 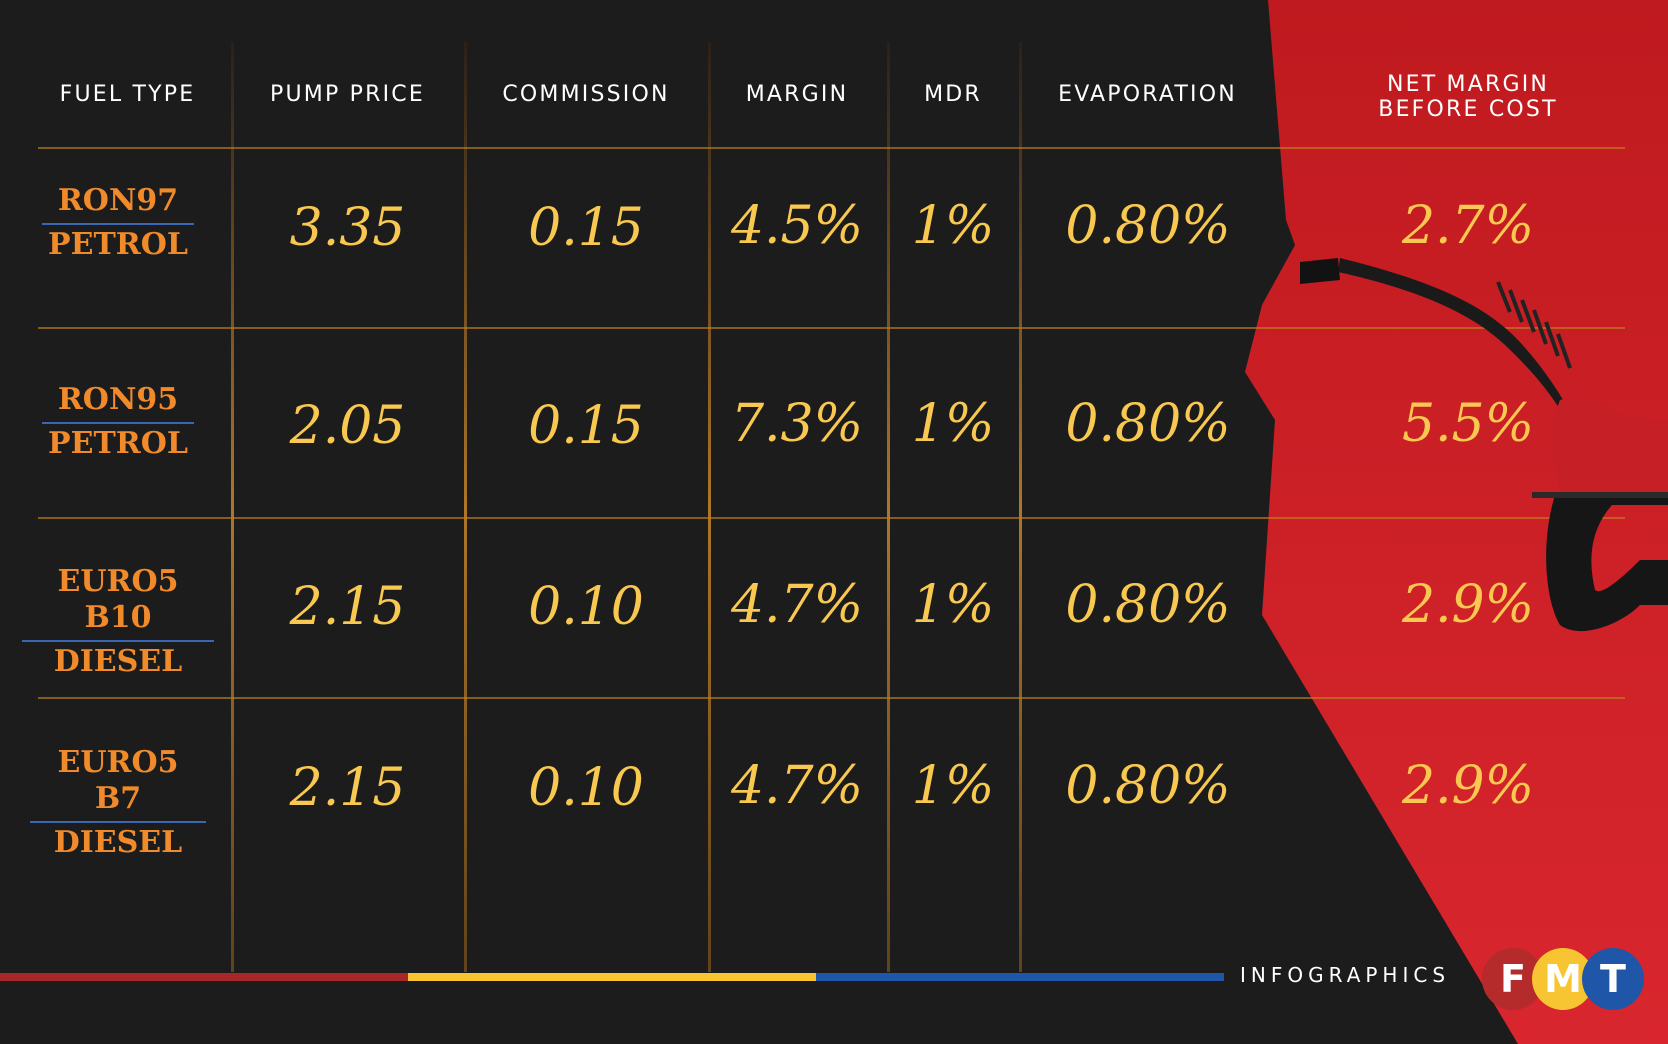 What do you see at coordinates (1468, 226) in the screenshot?
I see `net-margin-value: 2.7%` at bounding box center [1468, 226].